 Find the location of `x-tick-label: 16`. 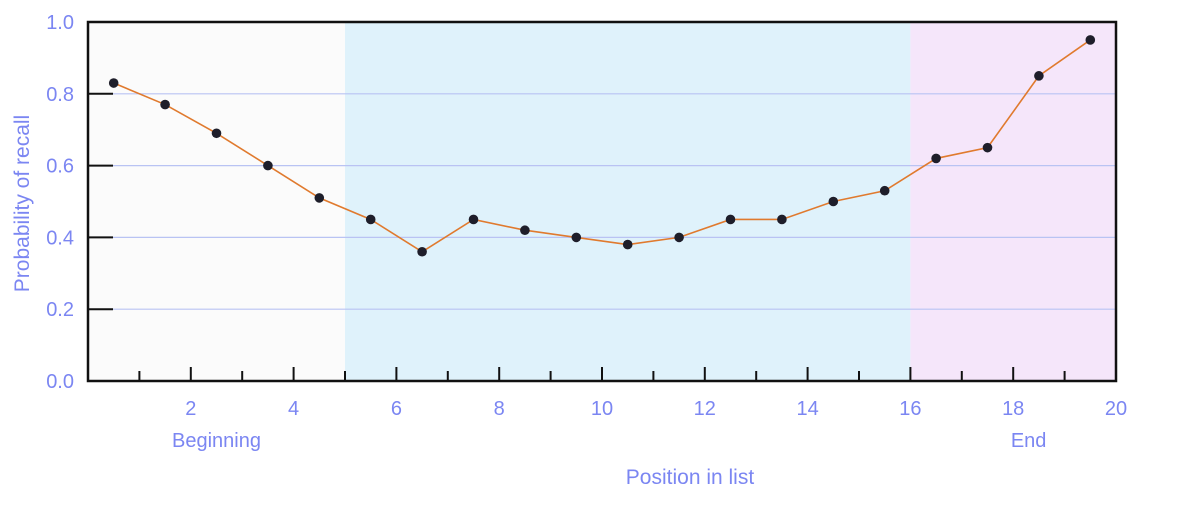

x-tick-label: 16 is located at coordinates (910, 409).